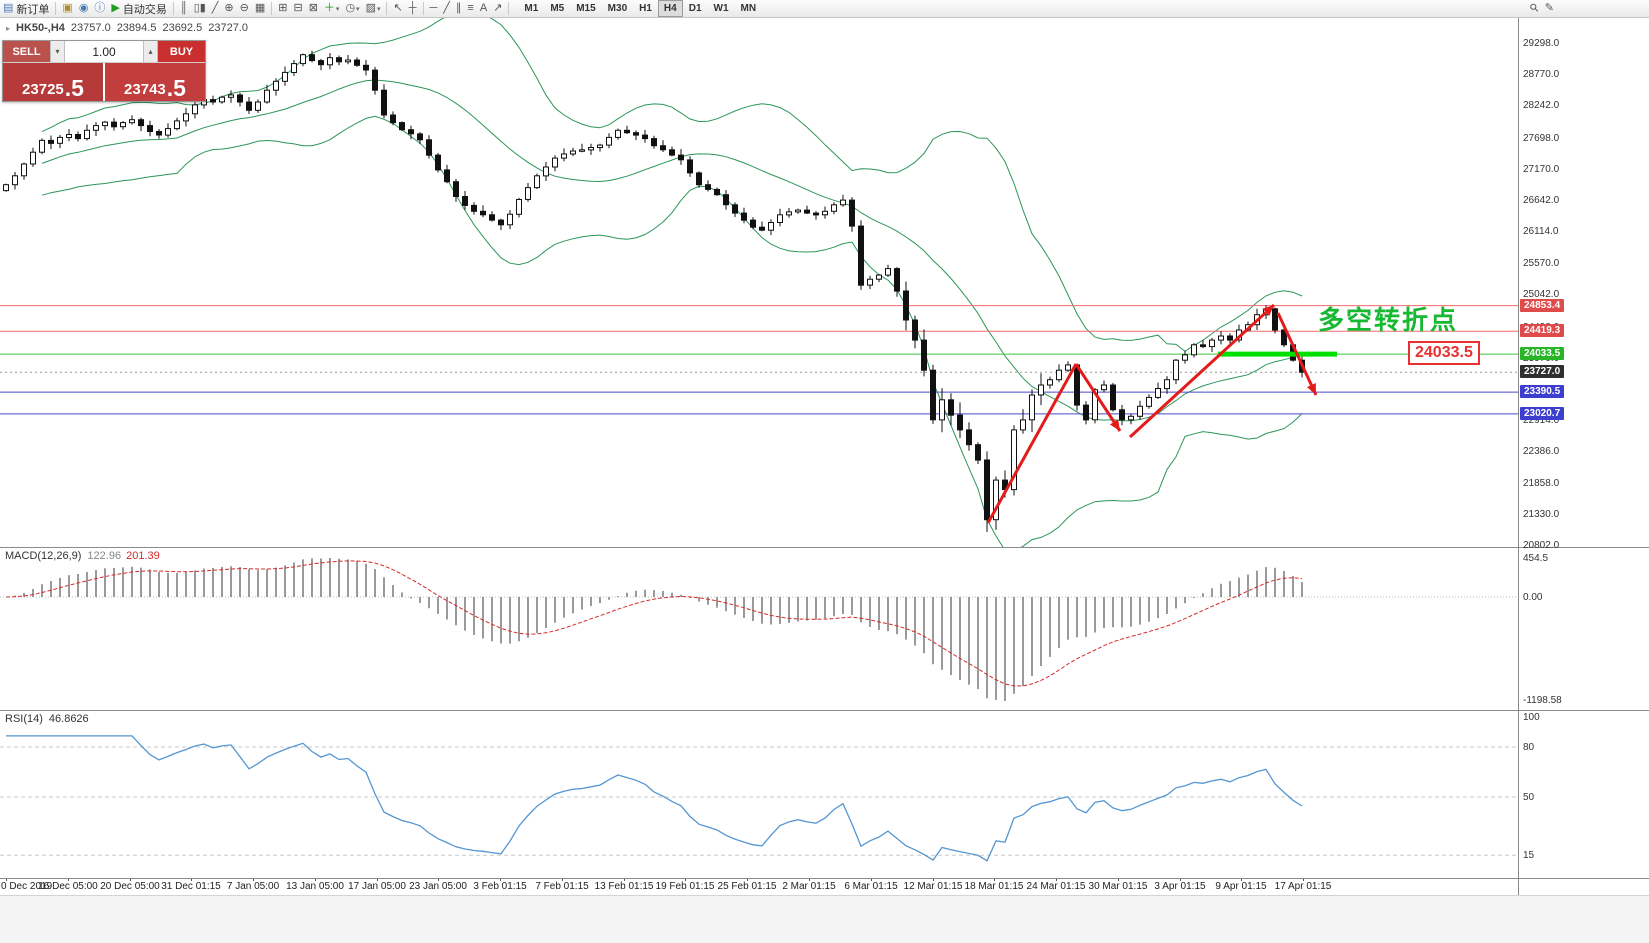  I want to click on price-tick: 25570.0, so click(1541, 264).